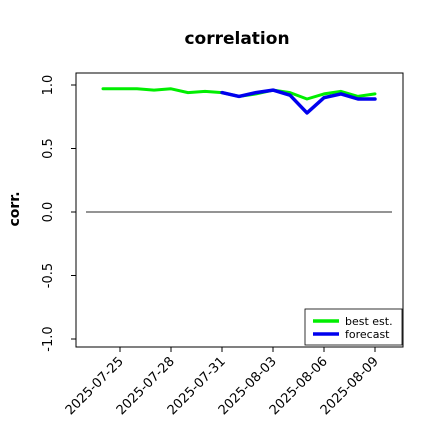 The width and height of the screenshot is (440, 440). Describe the element at coordinates (15, 208) in the screenshot. I see `y-axis-label: corr.` at that location.